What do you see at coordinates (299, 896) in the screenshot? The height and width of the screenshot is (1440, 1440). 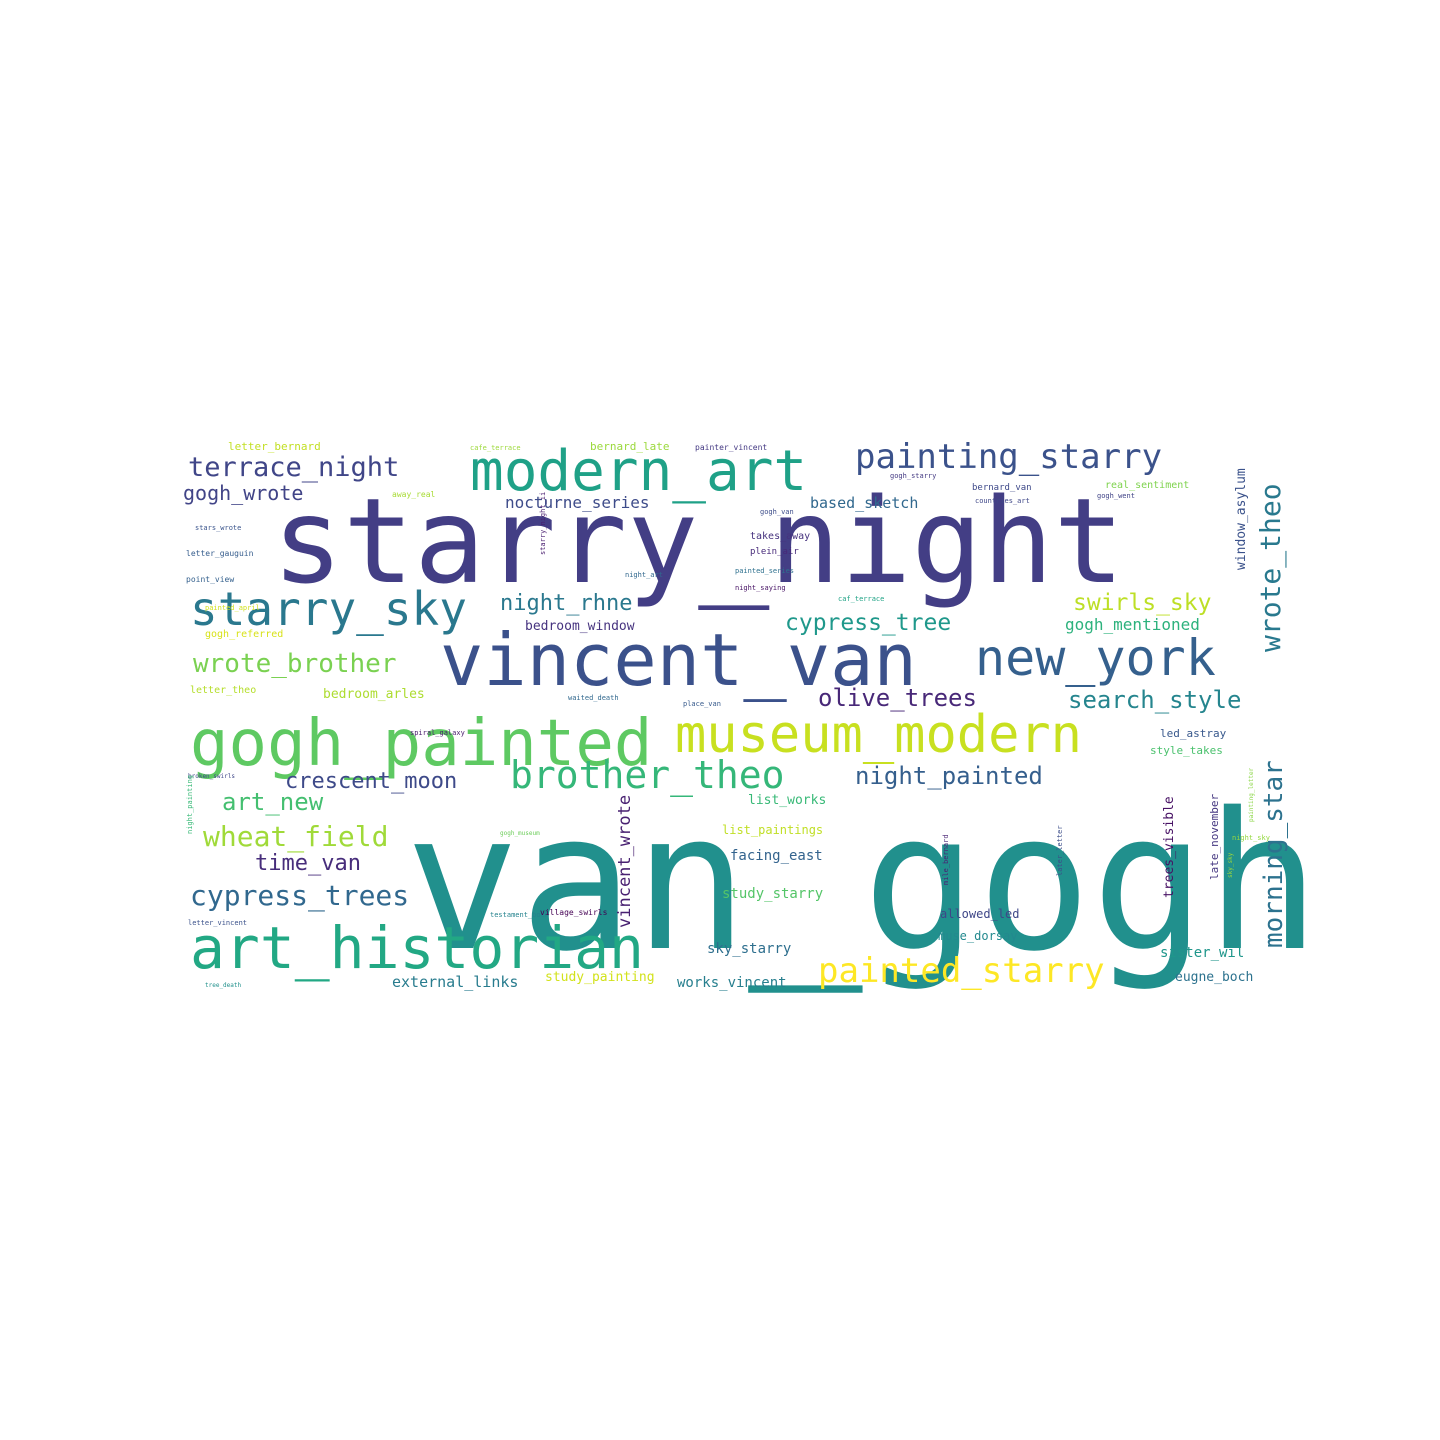 I see `word-cypress-trees: cypress_trees` at bounding box center [299, 896].